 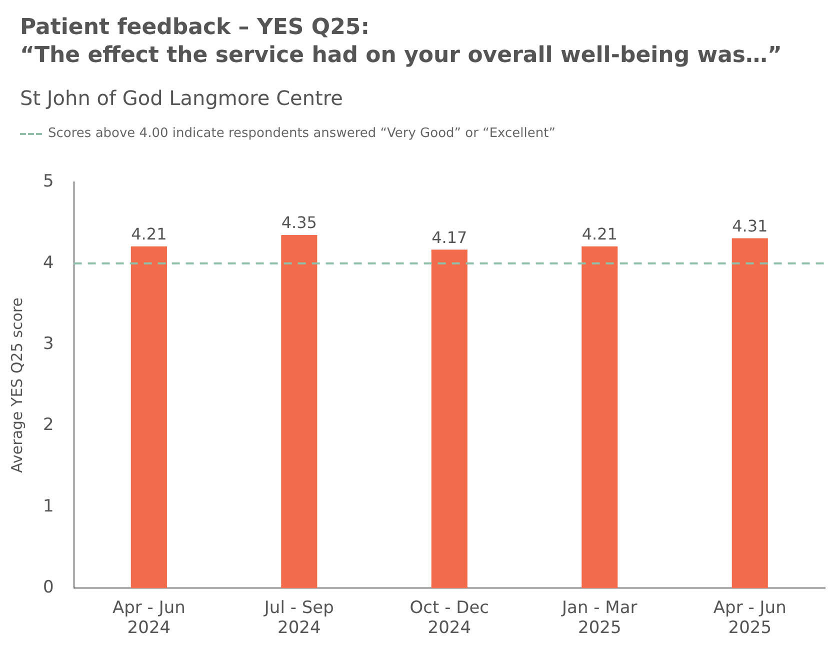 What do you see at coordinates (750, 226) in the screenshot?
I see `data-label: 4.31` at bounding box center [750, 226].